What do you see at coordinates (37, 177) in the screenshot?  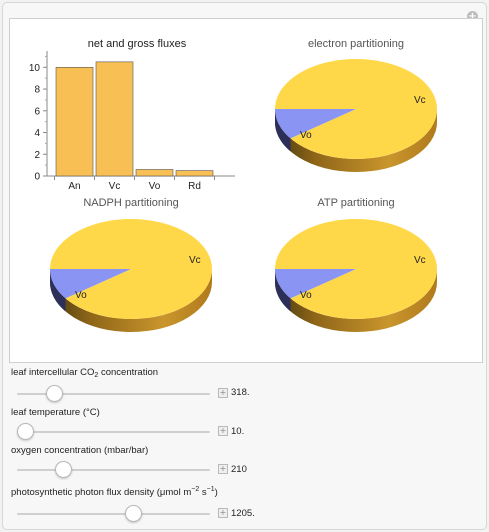 I see `bar-y-tick-label: 0` at bounding box center [37, 177].